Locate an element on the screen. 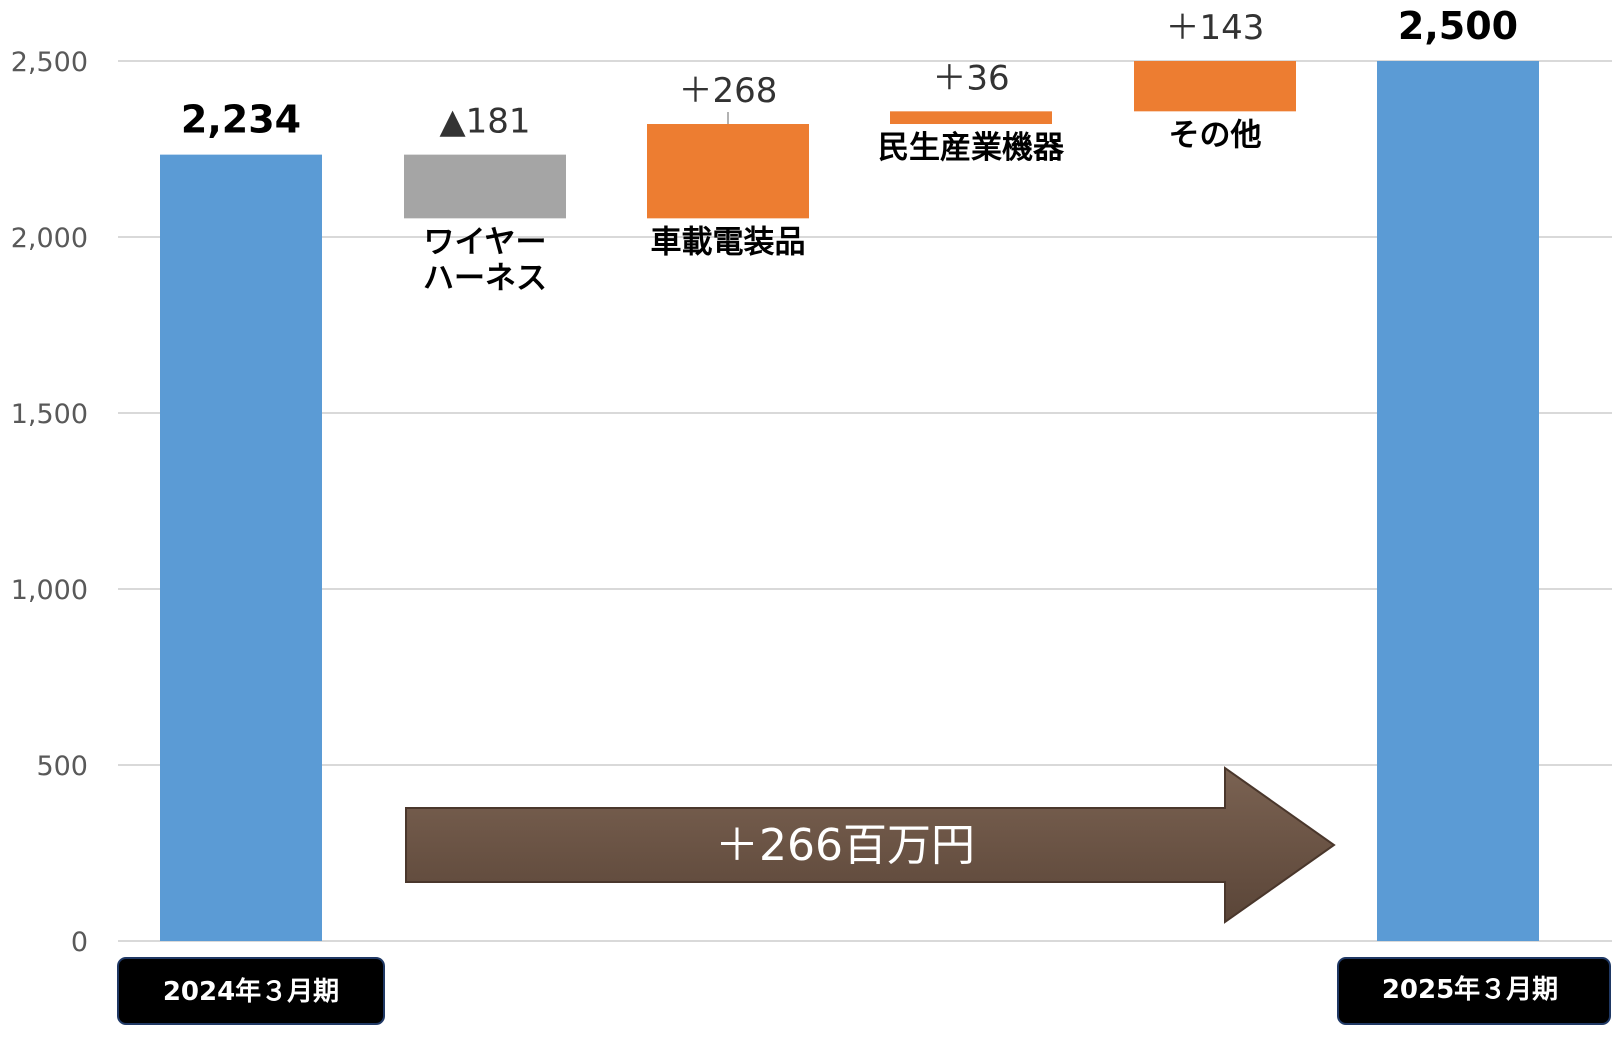 This screenshot has height=1050, width=1612. value-label-4: ＋143 is located at coordinates (1215, 28).